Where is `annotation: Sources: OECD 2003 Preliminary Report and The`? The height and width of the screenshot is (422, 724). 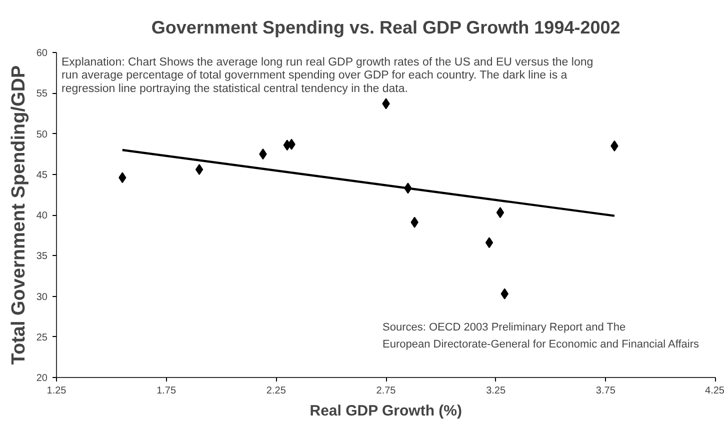 annotation: Sources: OECD 2003 Preliminary Report and The is located at coordinates (504, 328).